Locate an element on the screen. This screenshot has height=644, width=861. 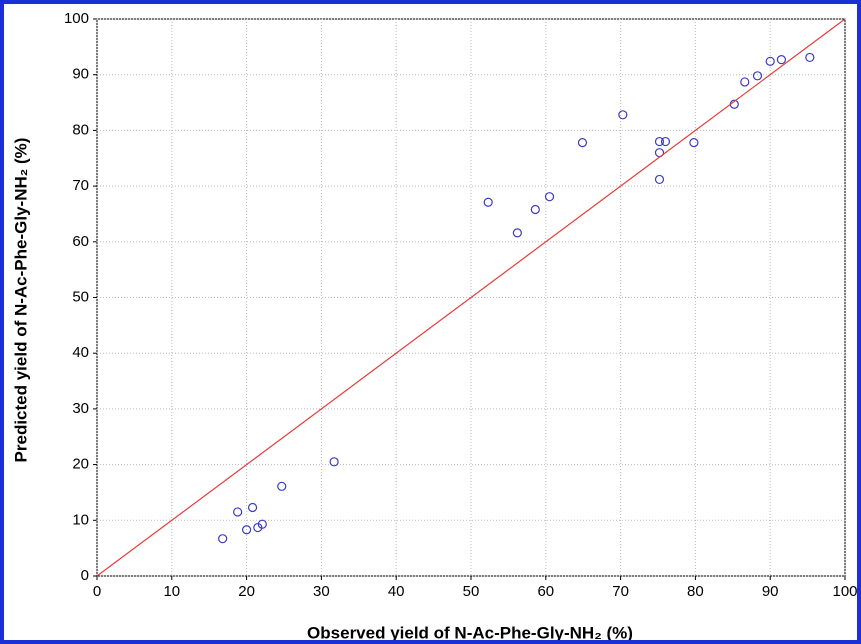
y-axis-label: Predicted yield of N-Ac-Phe-Gly-NH₂ (%) is located at coordinates (20, 300).